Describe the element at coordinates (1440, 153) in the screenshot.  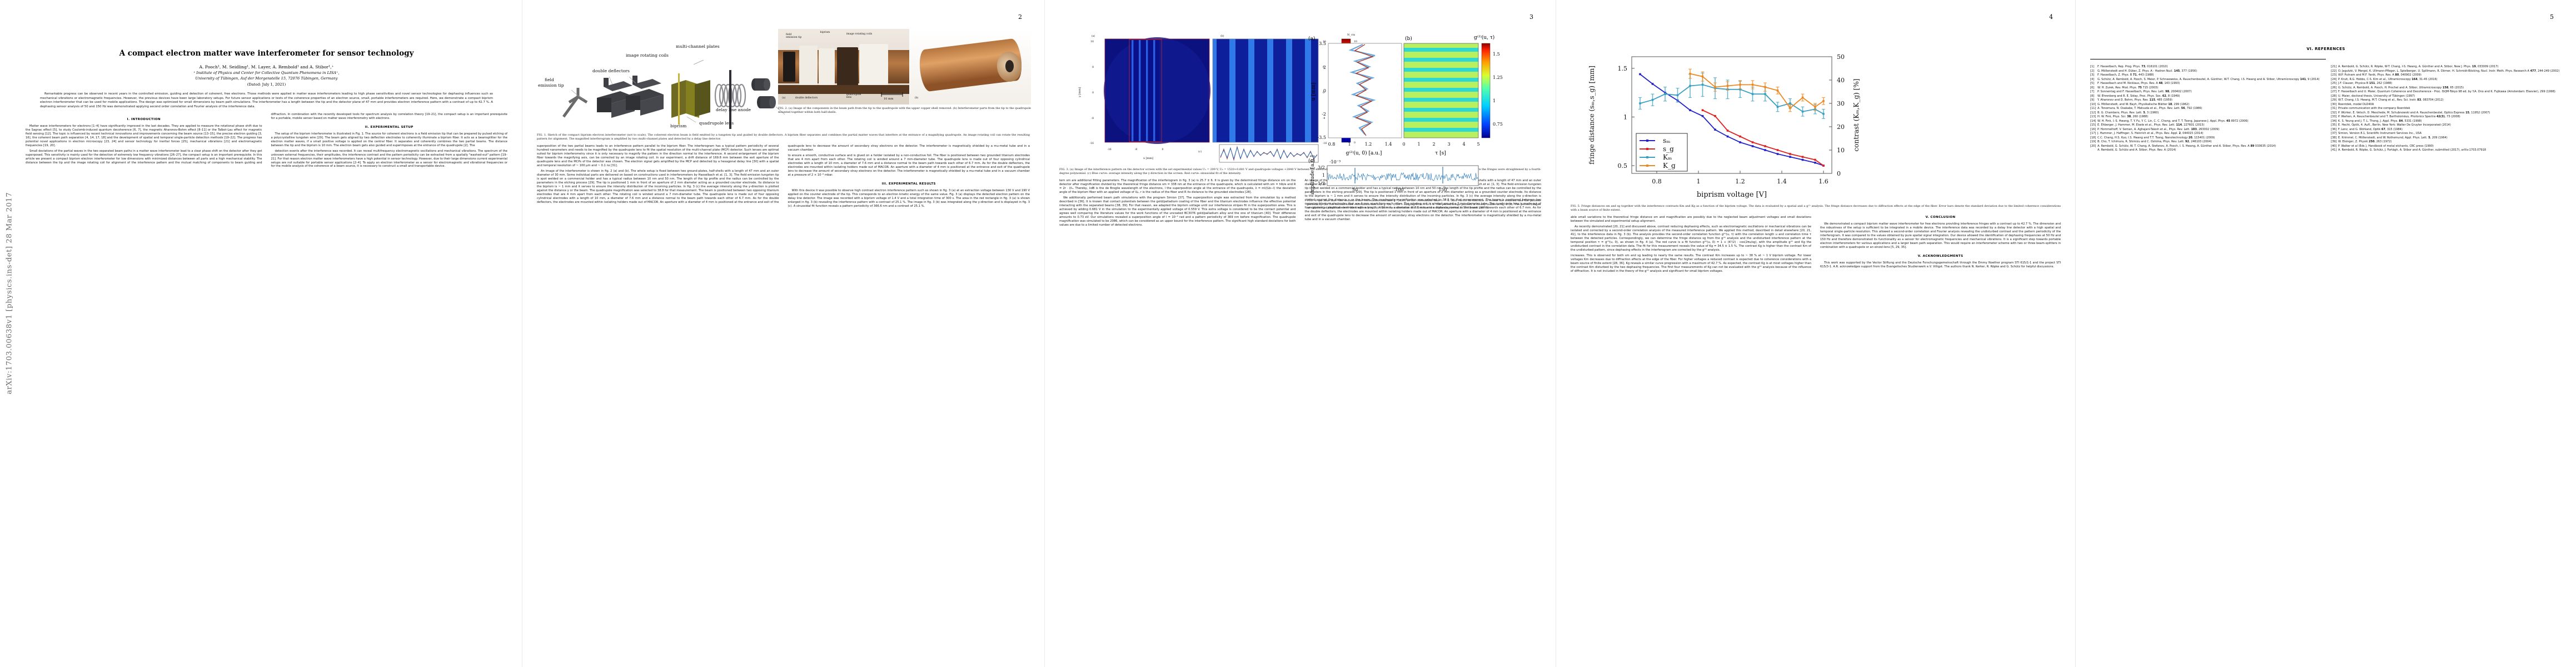
I see `figure-4-b-x-label: τ [s]` at that location.